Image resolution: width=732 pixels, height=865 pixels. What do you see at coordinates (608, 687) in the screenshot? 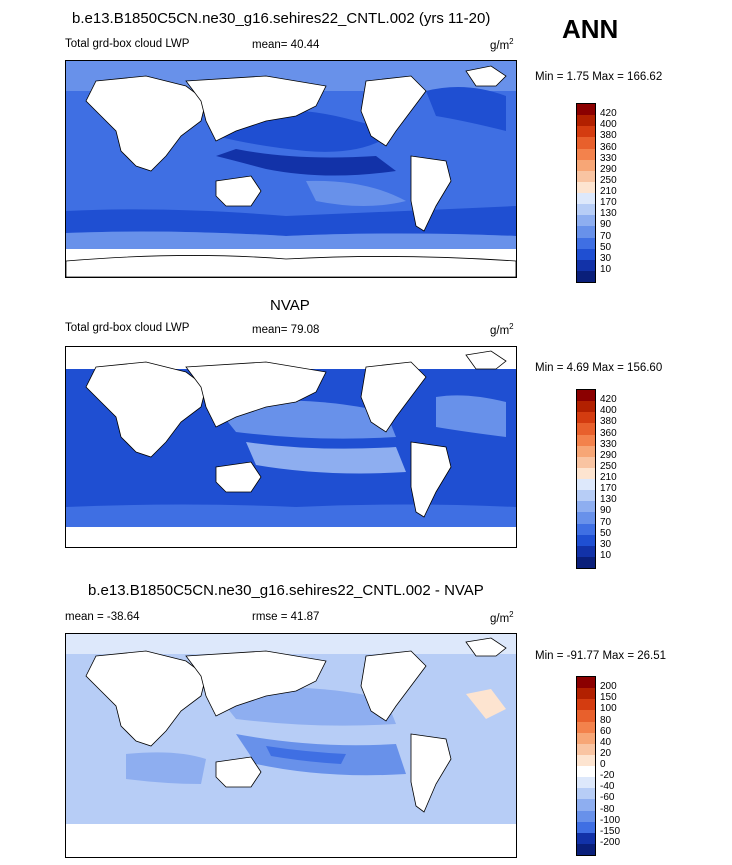
I see `colorbar-tick-label: 200` at bounding box center [608, 687].